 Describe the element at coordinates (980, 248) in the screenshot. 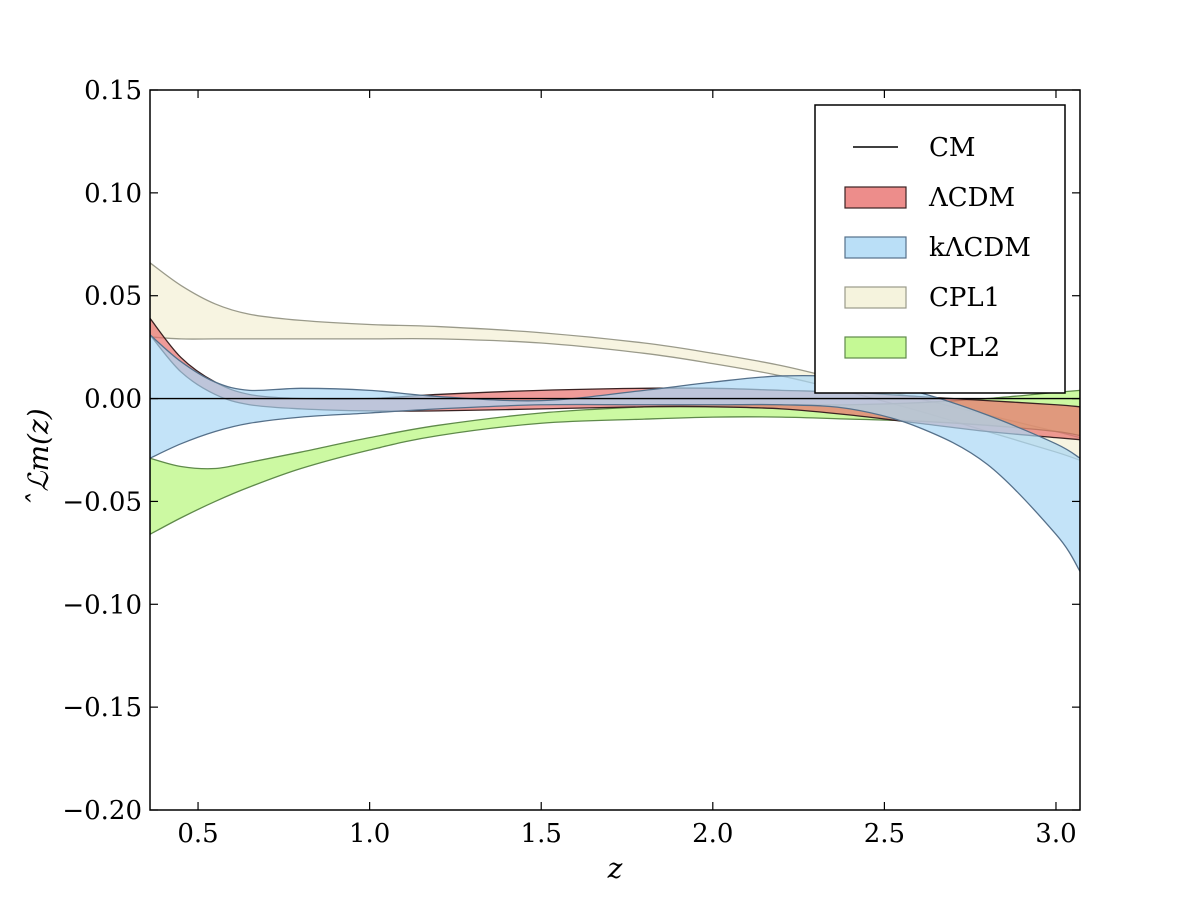

I see `legend-label-klambdacdm: kΛCDM` at that location.